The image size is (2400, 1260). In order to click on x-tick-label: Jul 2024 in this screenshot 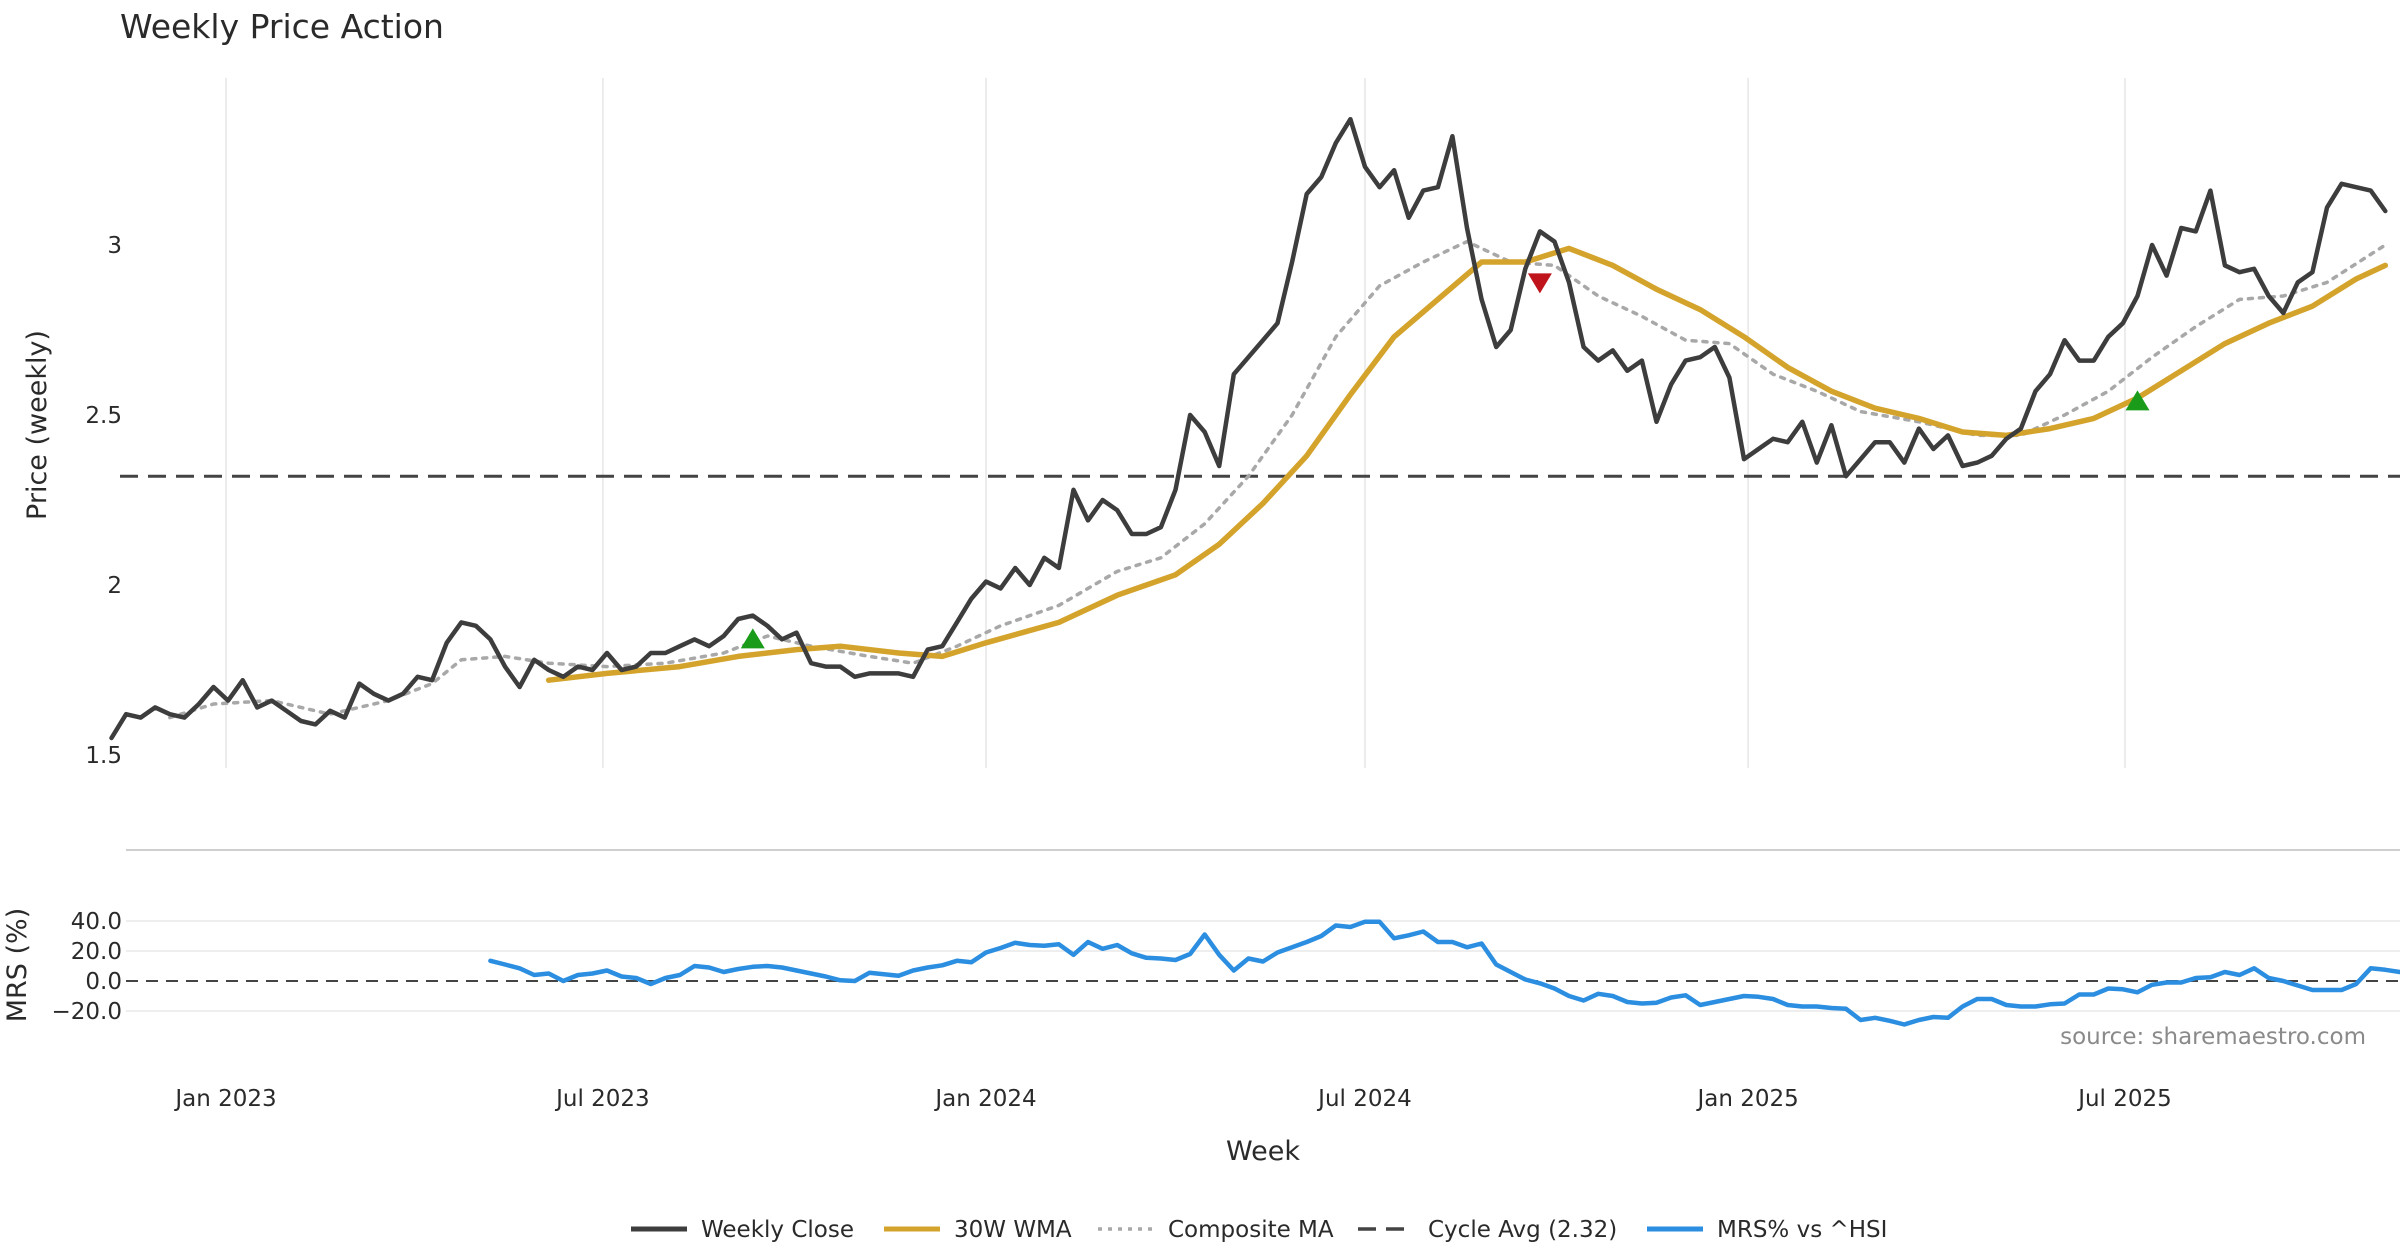, I will do `click(1364, 1099)`.